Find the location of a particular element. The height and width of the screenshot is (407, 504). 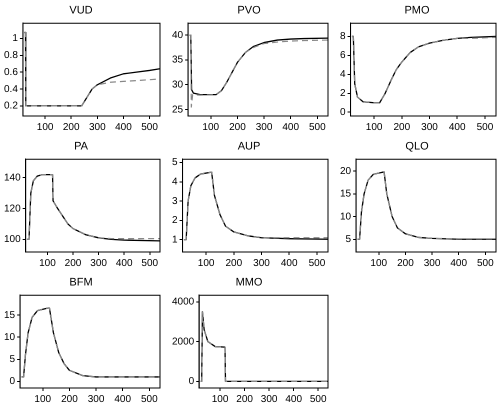

chart-title: QLO is located at coordinates (417, 146).